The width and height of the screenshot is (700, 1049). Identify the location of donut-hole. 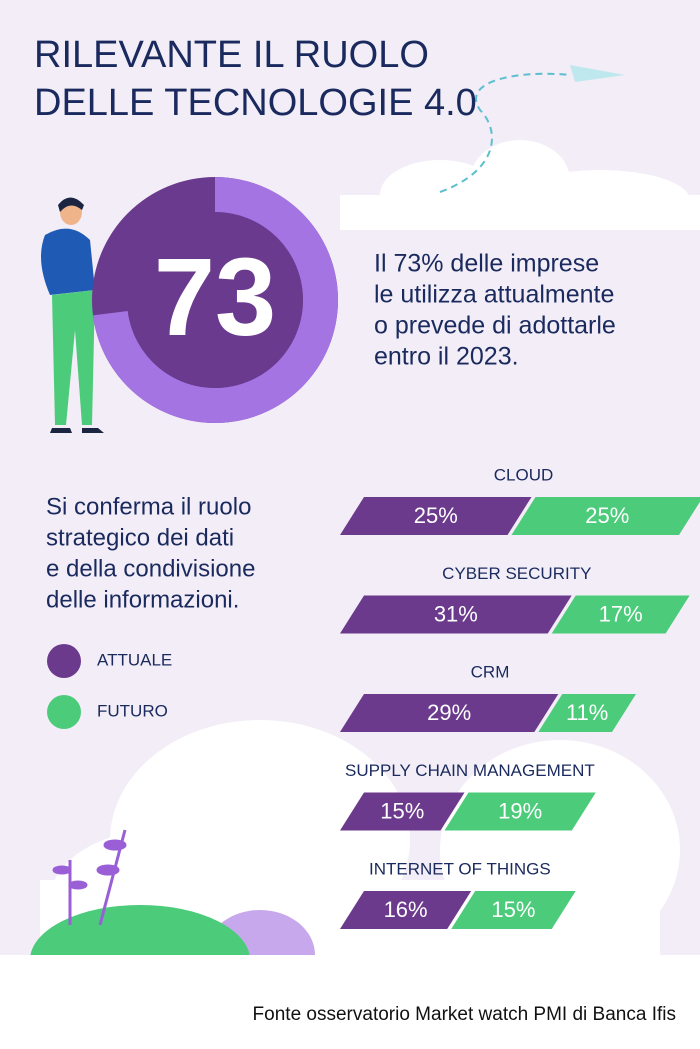
(215, 300).